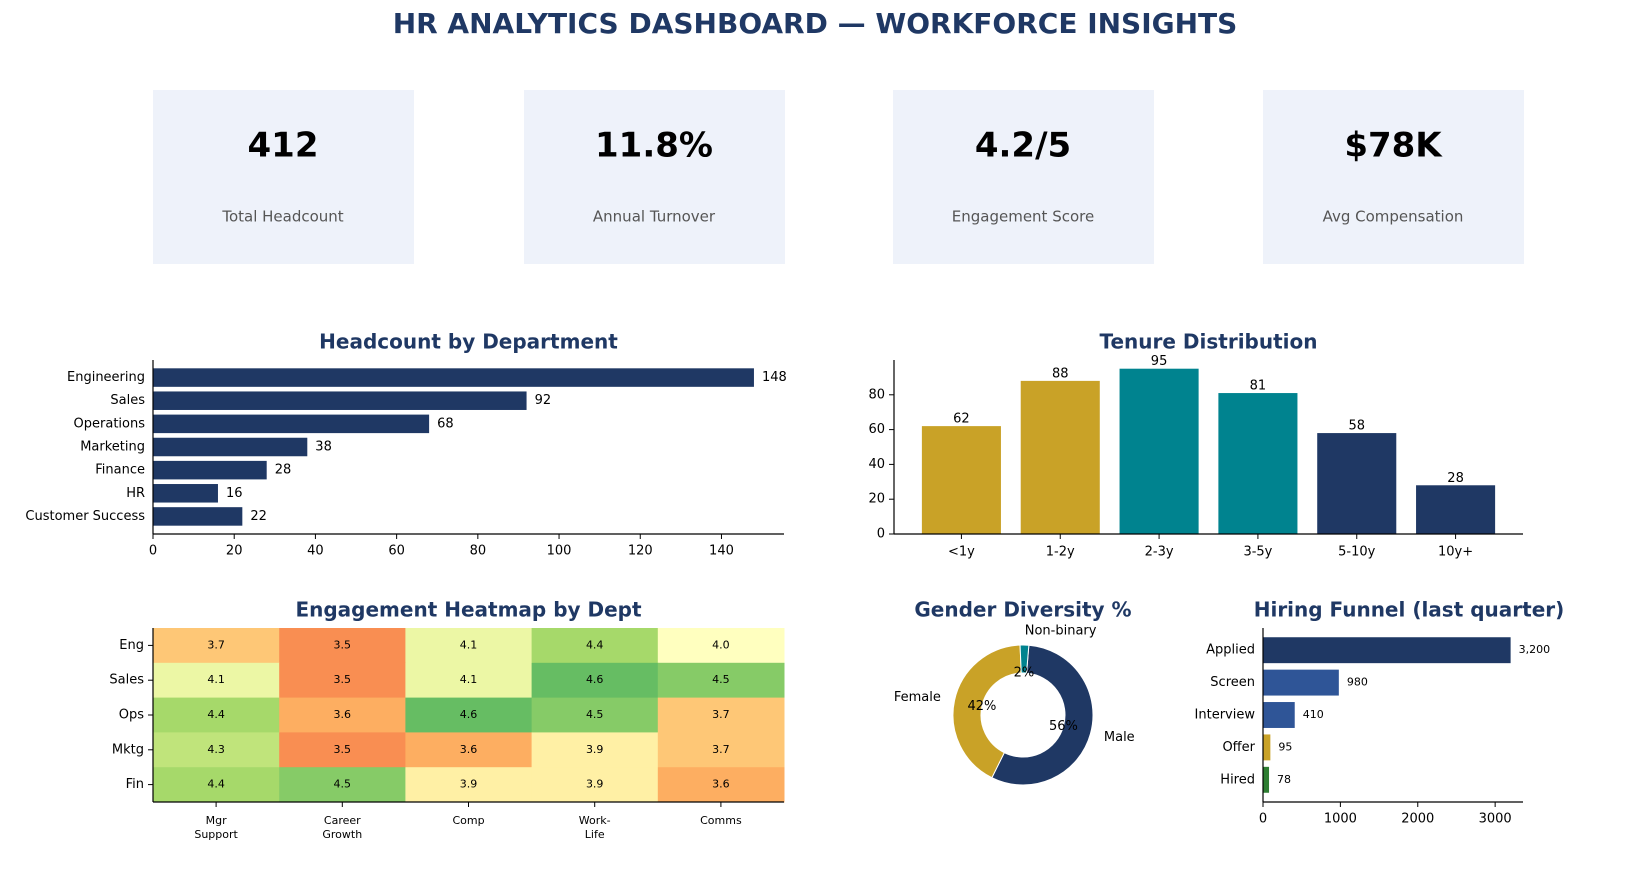 The image size is (1625, 885). Describe the element at coordinates (234, 551) in the screenshot. I see `x-tick-label: 20` at that location.